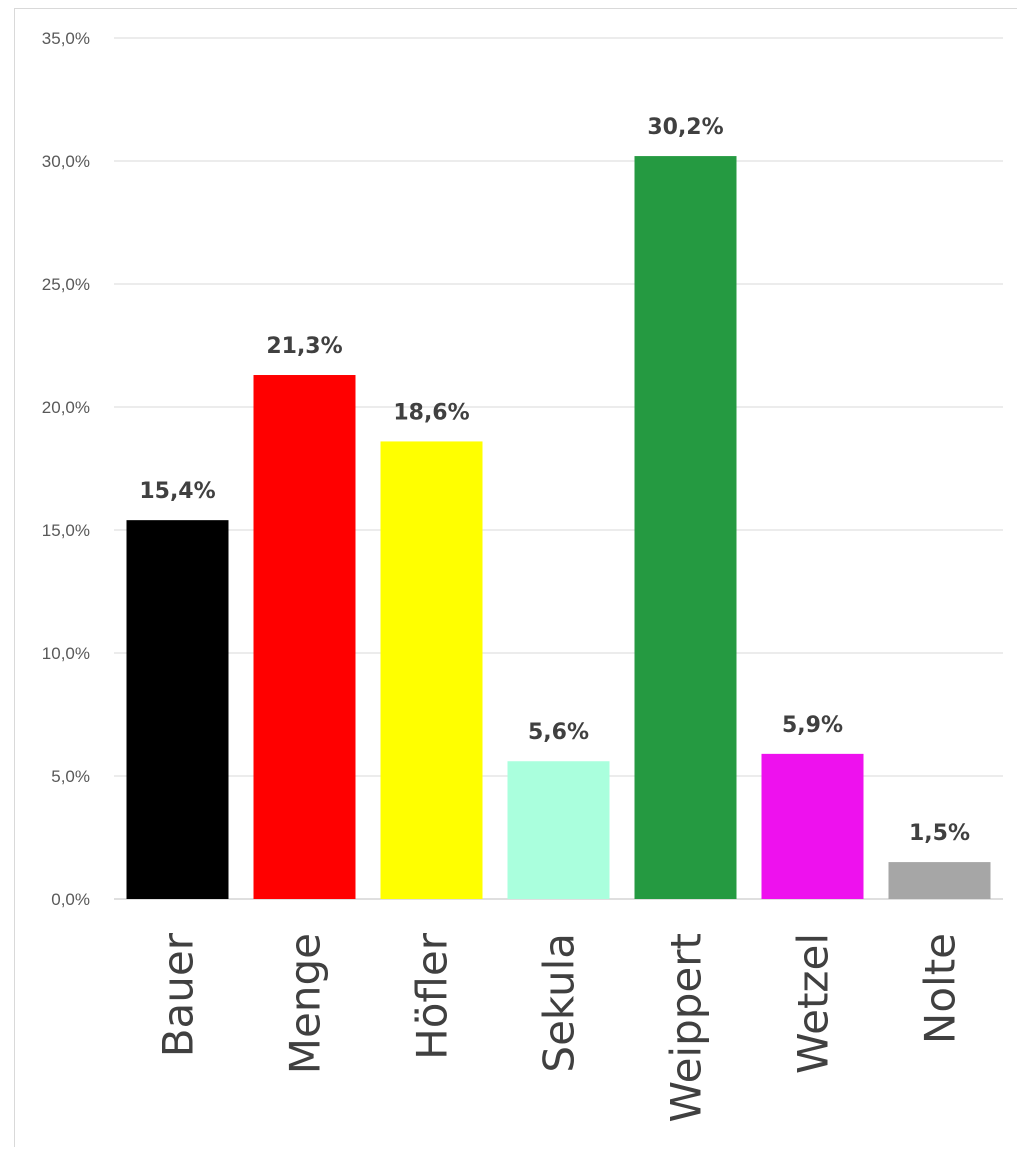 This screenshot has height=1150, width=1020. What do you see at coordinates (559, 1003) in the screenshot?
I see `category-label: Sekula` at bounding box center [559, 1003].